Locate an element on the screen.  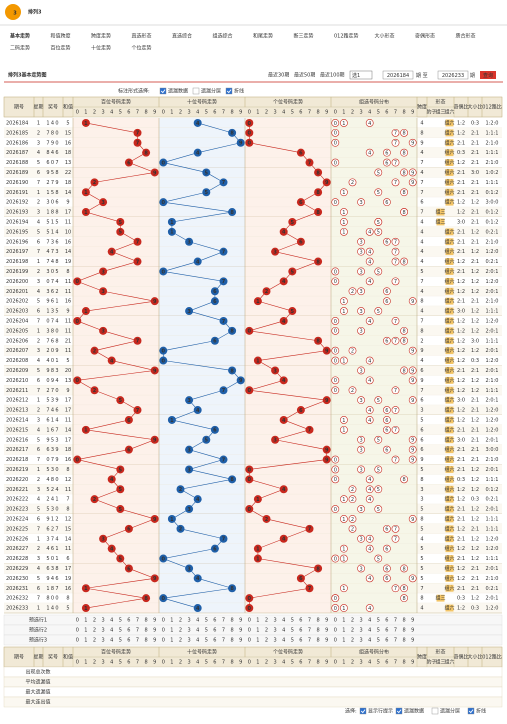
nav-tab: 大小形态 is located at coordinates (385, 36).